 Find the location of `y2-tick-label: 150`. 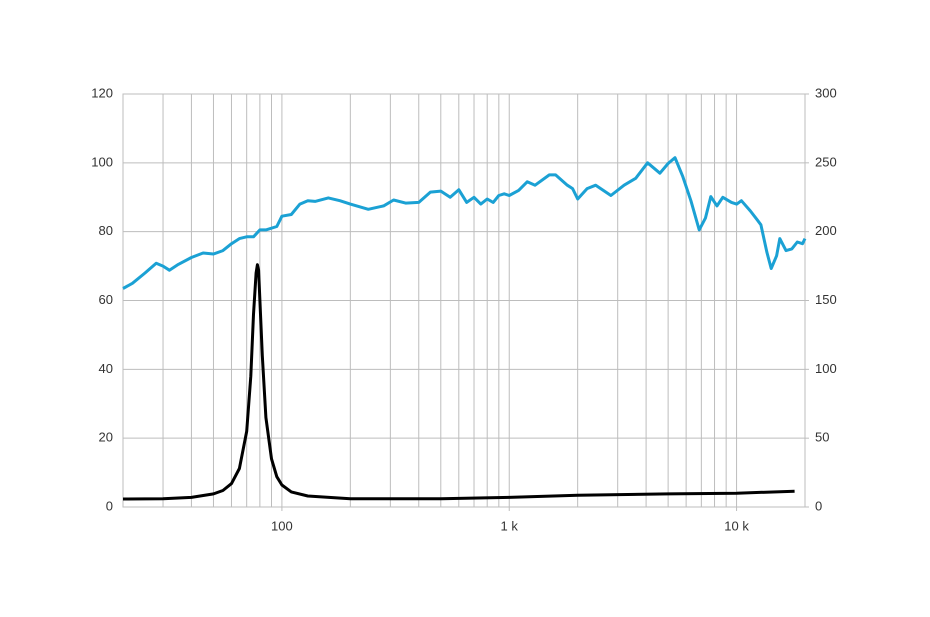

y2-tick-label: 150 is located at coordinates (826, 299).